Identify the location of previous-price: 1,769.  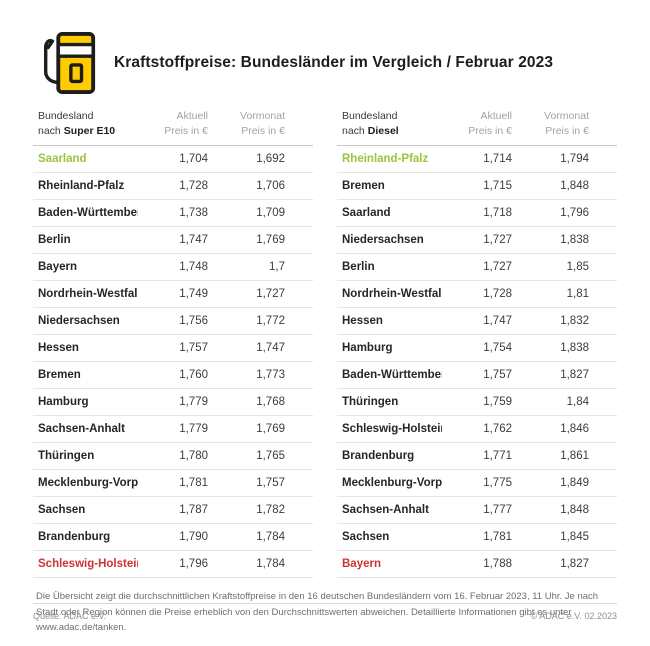
(270, 240).